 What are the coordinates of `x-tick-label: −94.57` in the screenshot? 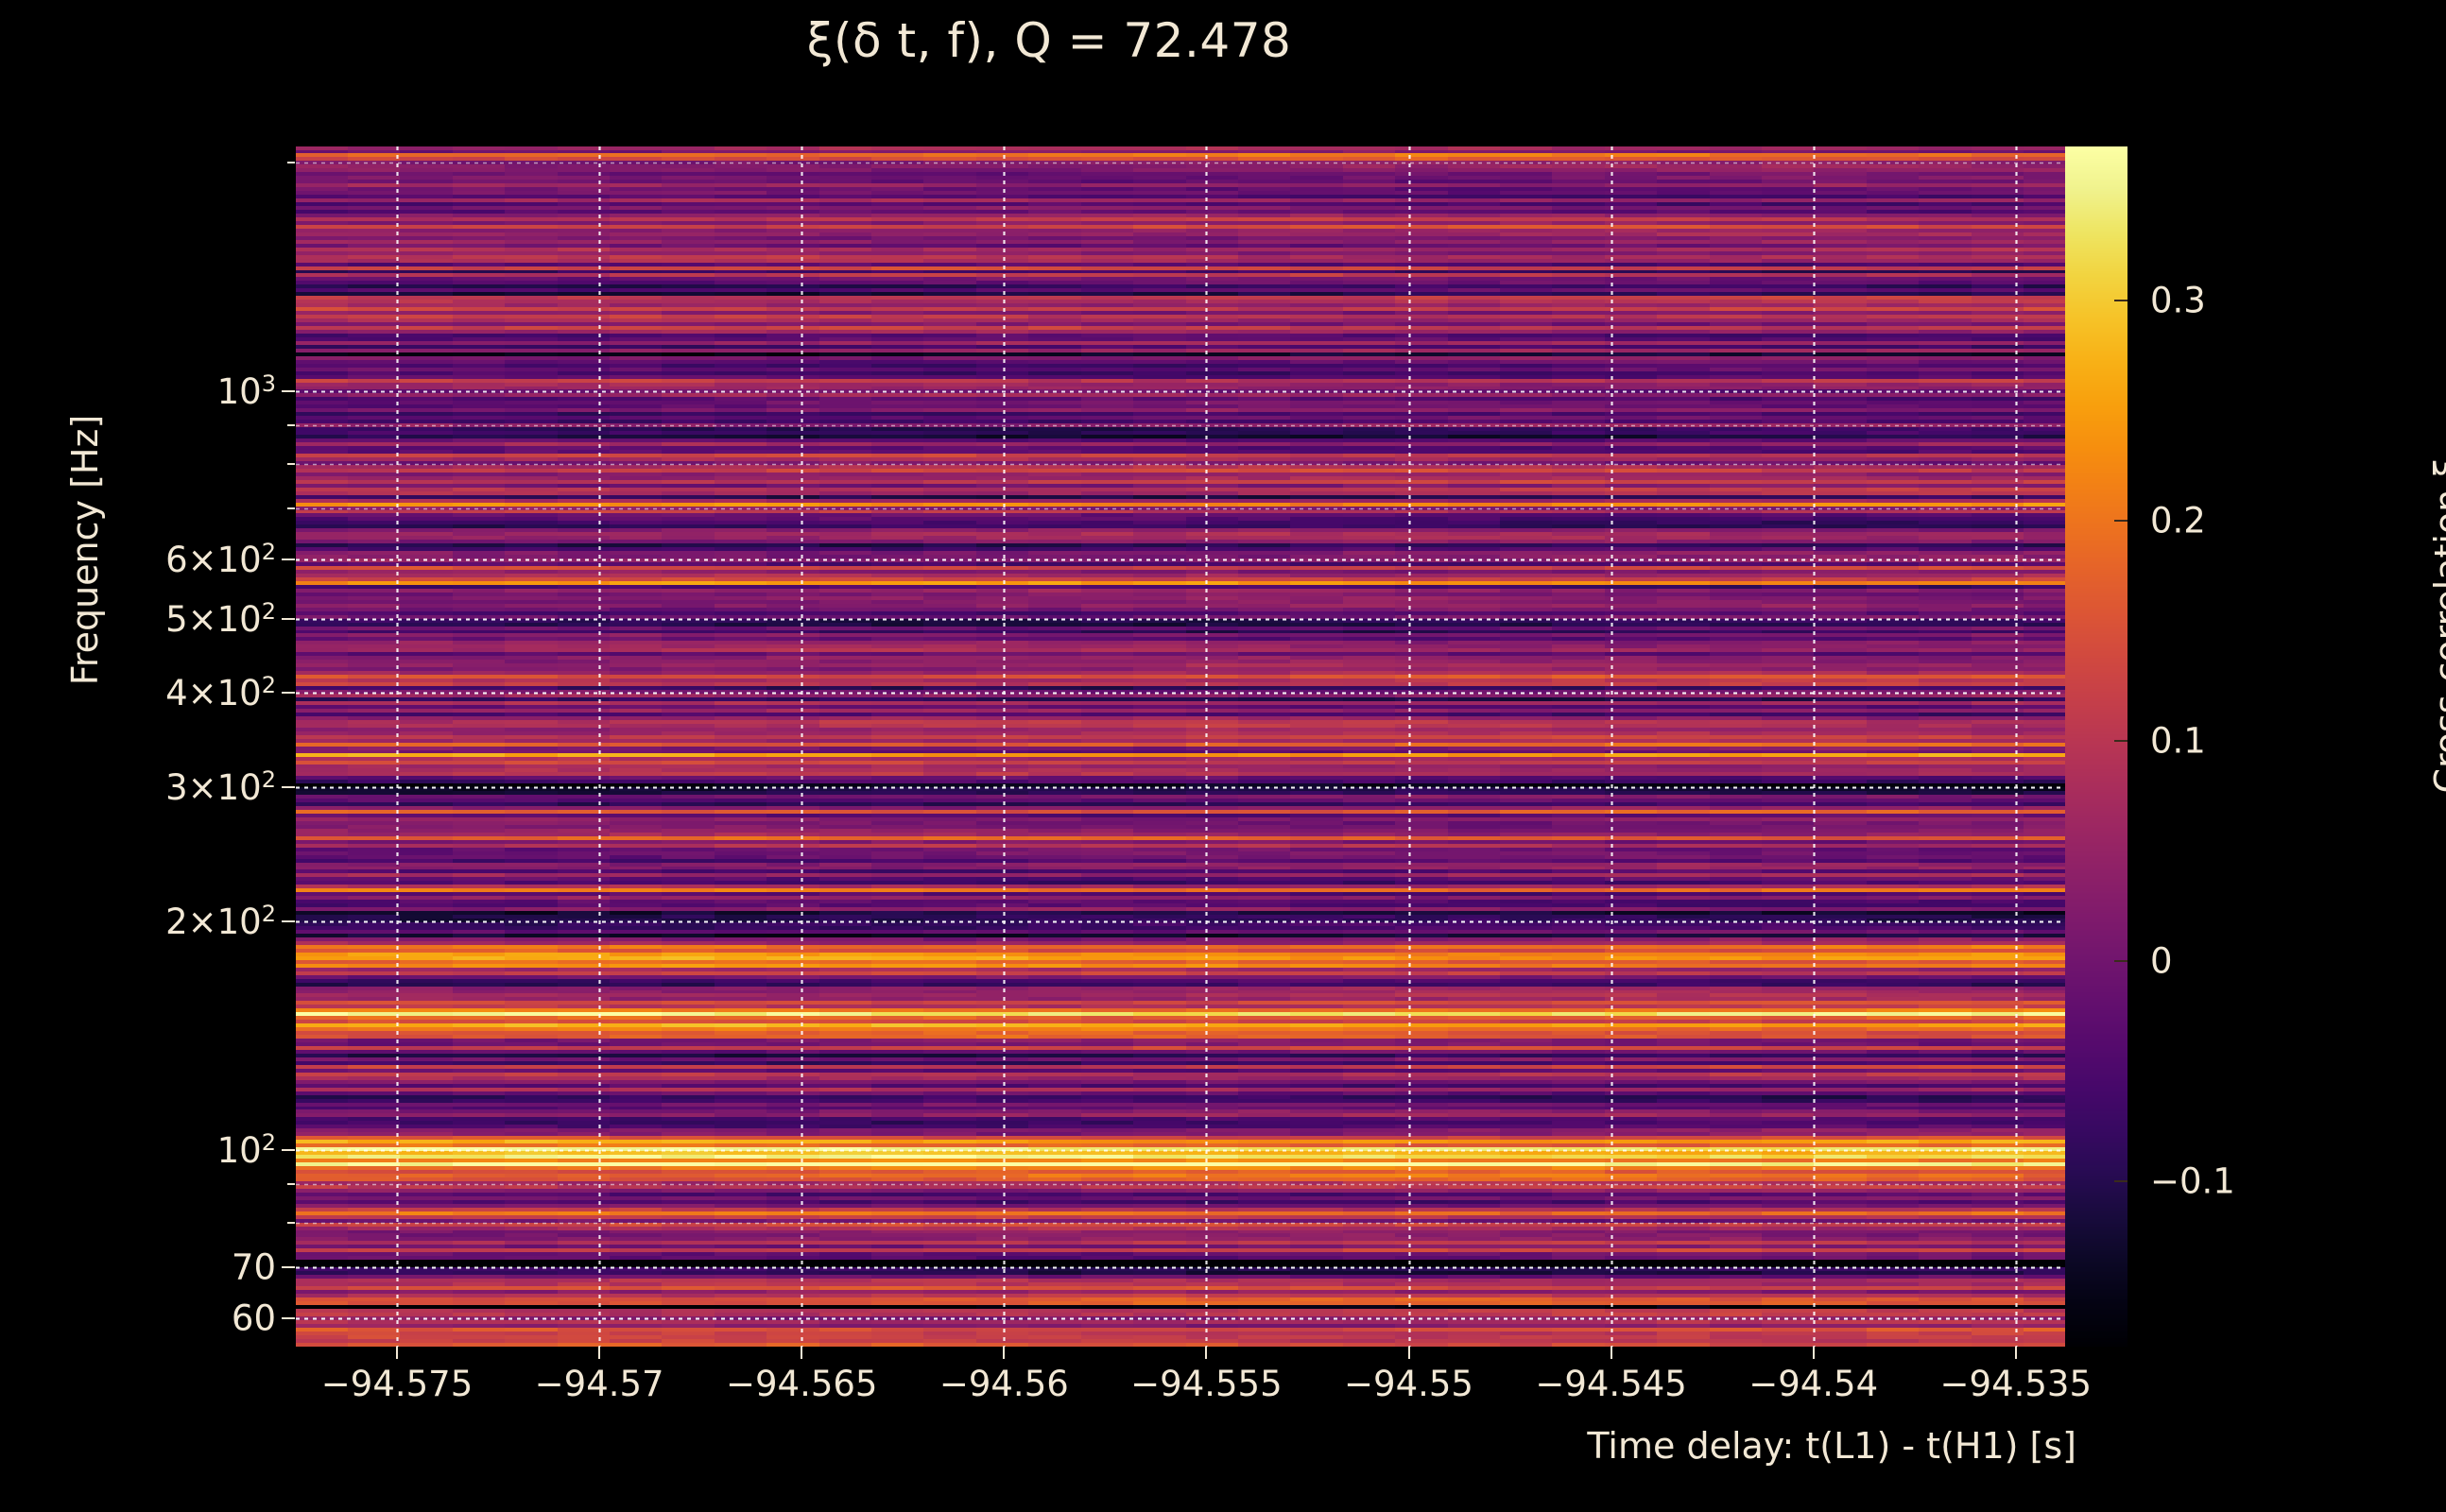 It's located at (599, 1384).